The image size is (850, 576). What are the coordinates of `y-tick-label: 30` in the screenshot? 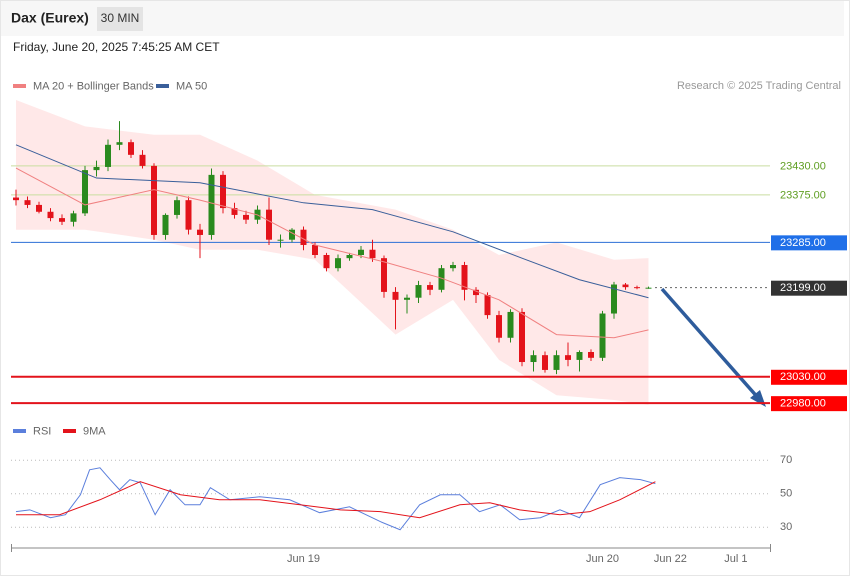 It's located at (786, 527).